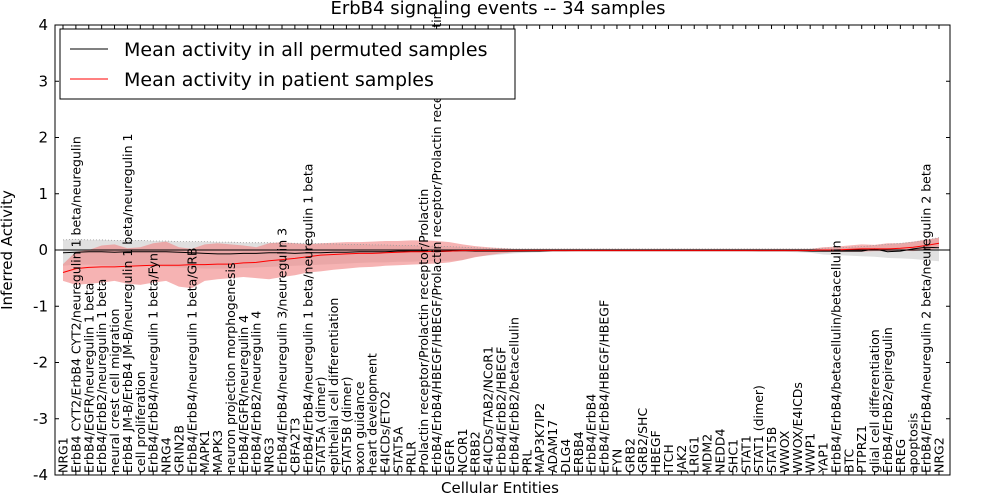 The image size is (1000, 500). Describe the element at coordinates (861, 449) in the screenshot. I see `entity-label: PTPRZ1` at that location.